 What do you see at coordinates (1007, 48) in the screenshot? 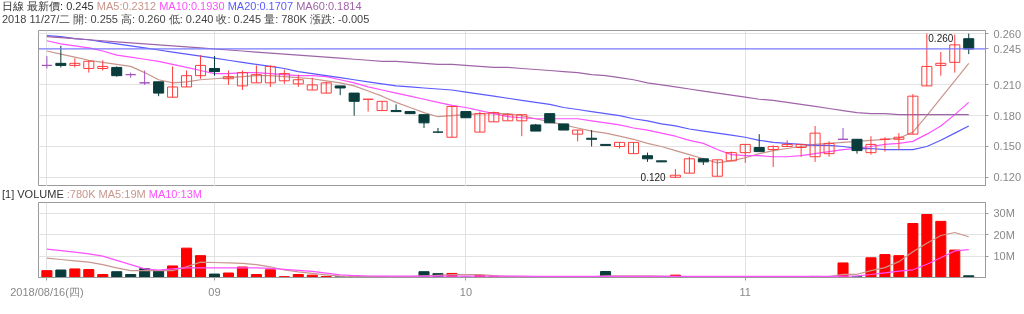
I see `ref-line-label: 0.245` at bounding box center [1007, 48].